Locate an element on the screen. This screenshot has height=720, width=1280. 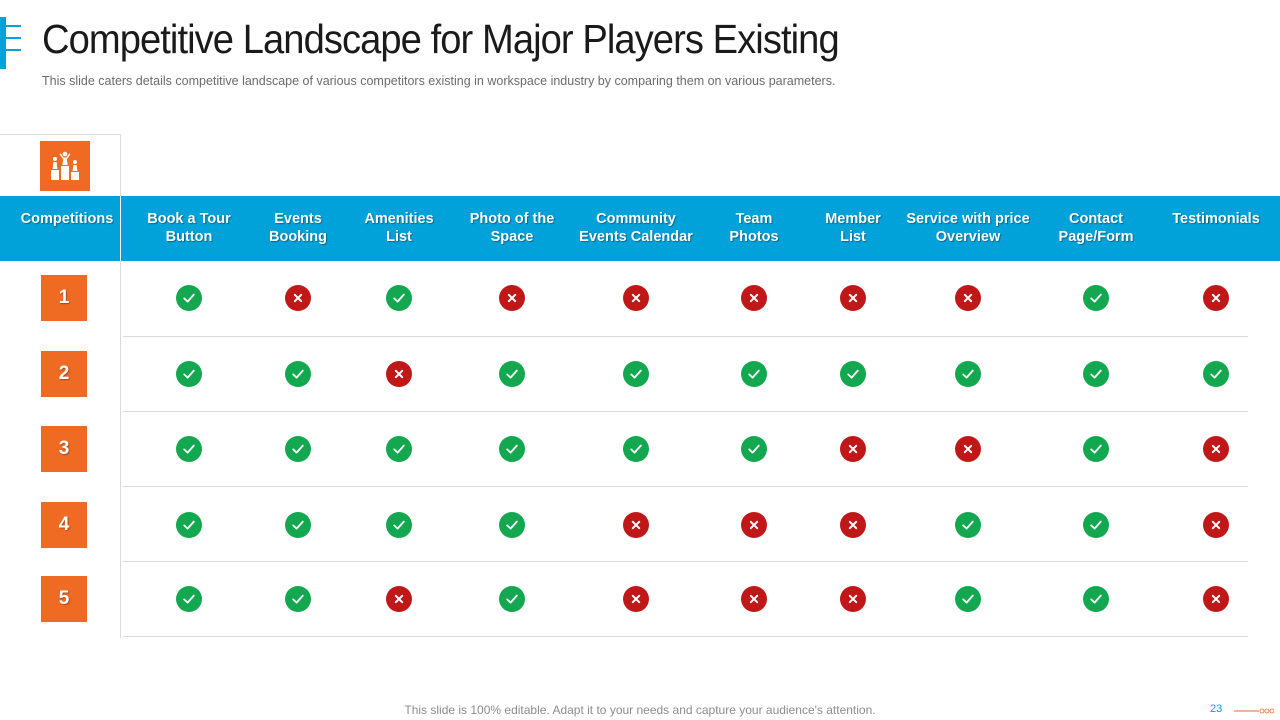
people-podium-icon is located at coordinates (65, 166).